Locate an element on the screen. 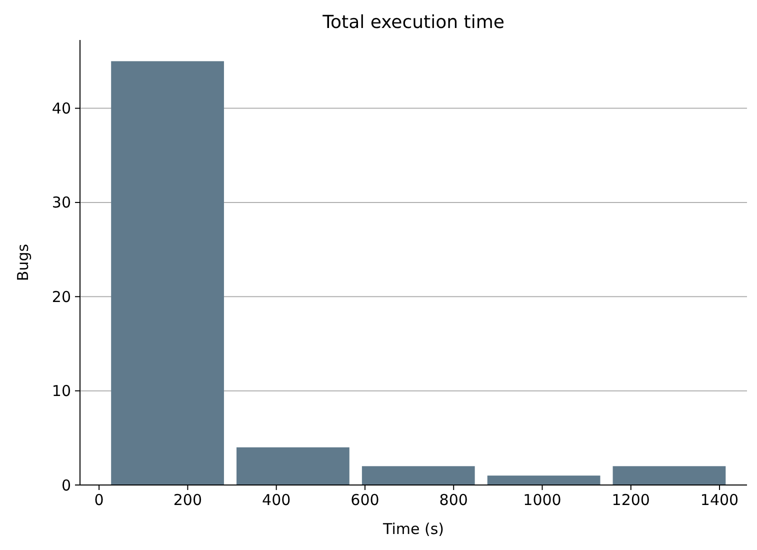 Image resolution: width=757 pixels, height=550 pixels. x-tick-label: 1400 is located at coordinates (719, 500).